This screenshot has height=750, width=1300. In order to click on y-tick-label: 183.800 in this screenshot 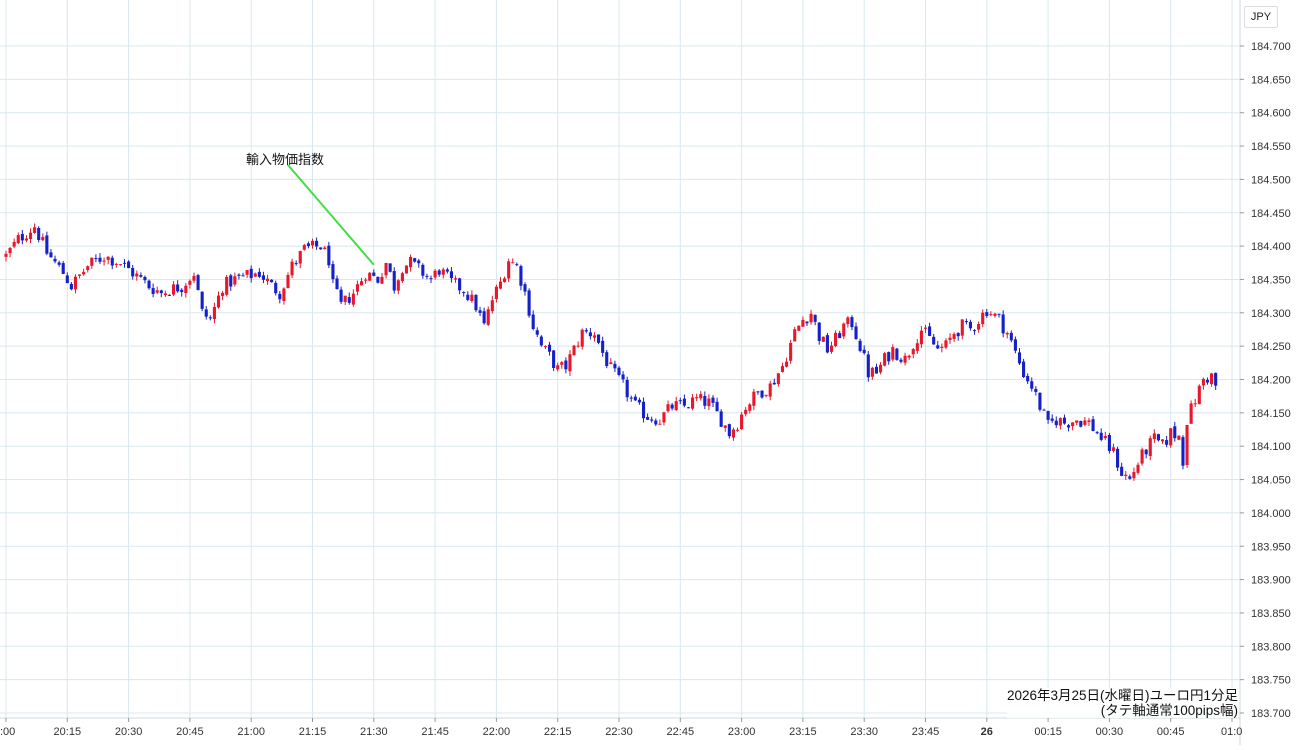, I will do `click(1271, 647)`.